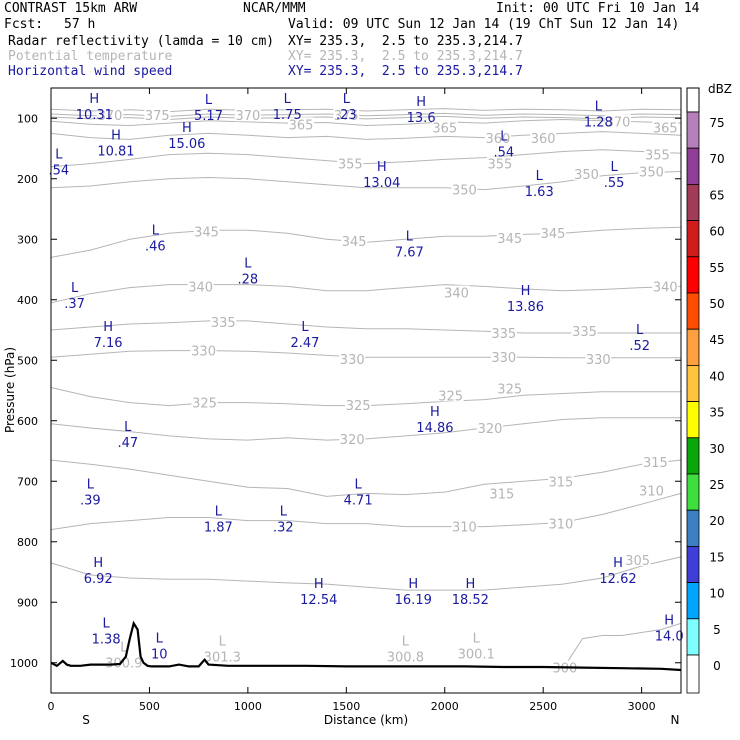 This screenshot has width=740, height=740. Describe the element at coordinates (208, 116) in the screenshot. I see `wind-extremum-value: 5.17` at that location.